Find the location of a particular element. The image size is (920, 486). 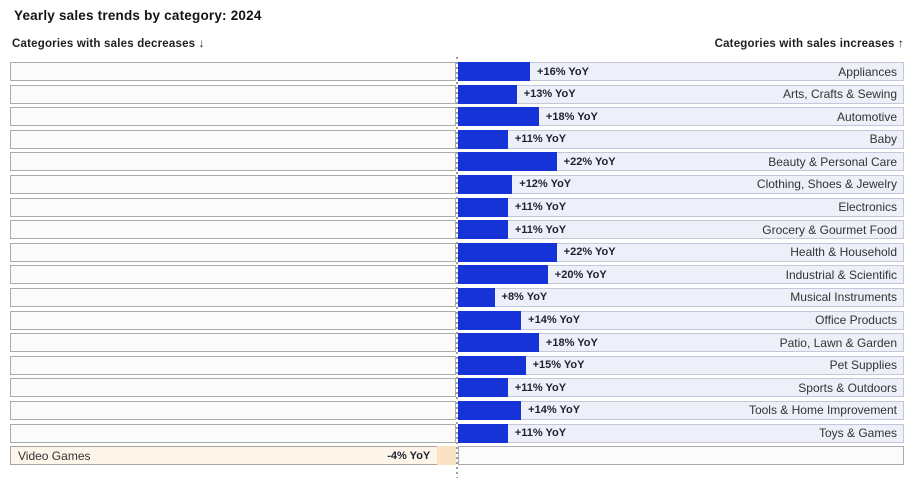

table-row: +22% YoY Beauty & Personal Care is located at coordinates (457, 162).